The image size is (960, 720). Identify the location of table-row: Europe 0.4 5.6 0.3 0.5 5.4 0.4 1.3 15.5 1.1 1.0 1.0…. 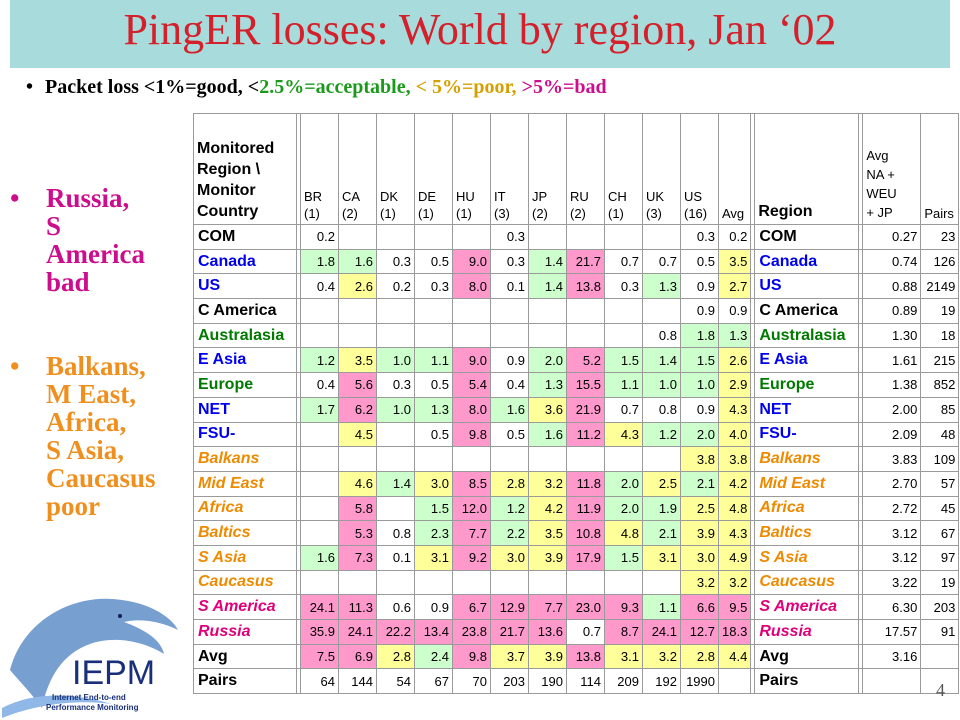
(576, 385).